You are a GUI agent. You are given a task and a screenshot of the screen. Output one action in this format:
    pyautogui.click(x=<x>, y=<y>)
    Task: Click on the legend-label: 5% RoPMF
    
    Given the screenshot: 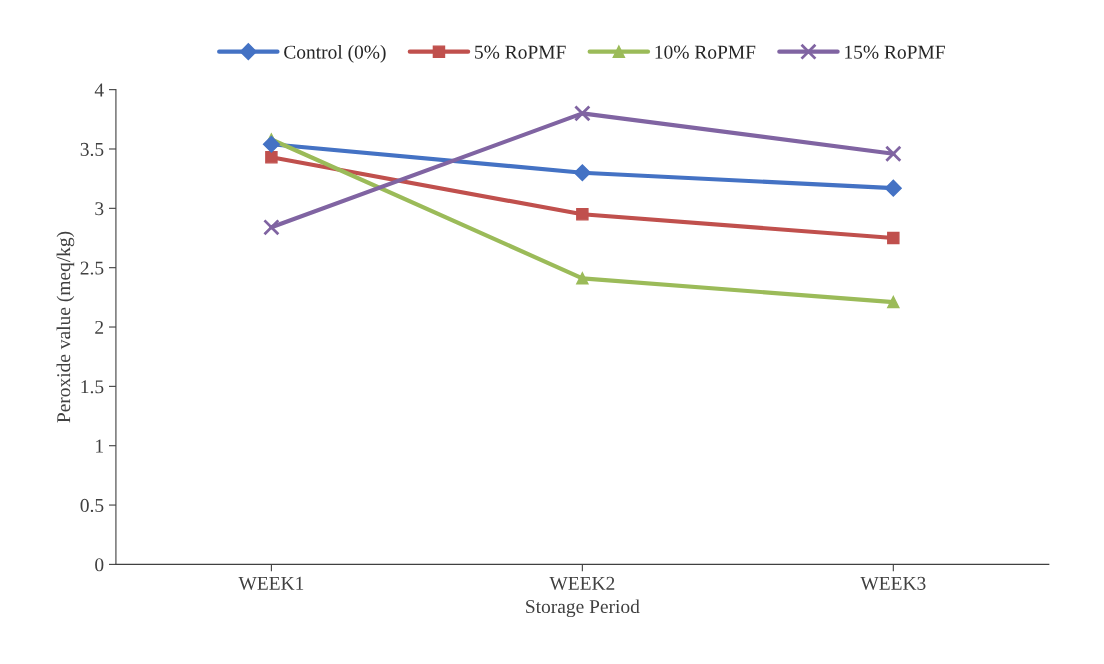 What is the action you would take?
    pyautogui.click(x=520, y=52)
    